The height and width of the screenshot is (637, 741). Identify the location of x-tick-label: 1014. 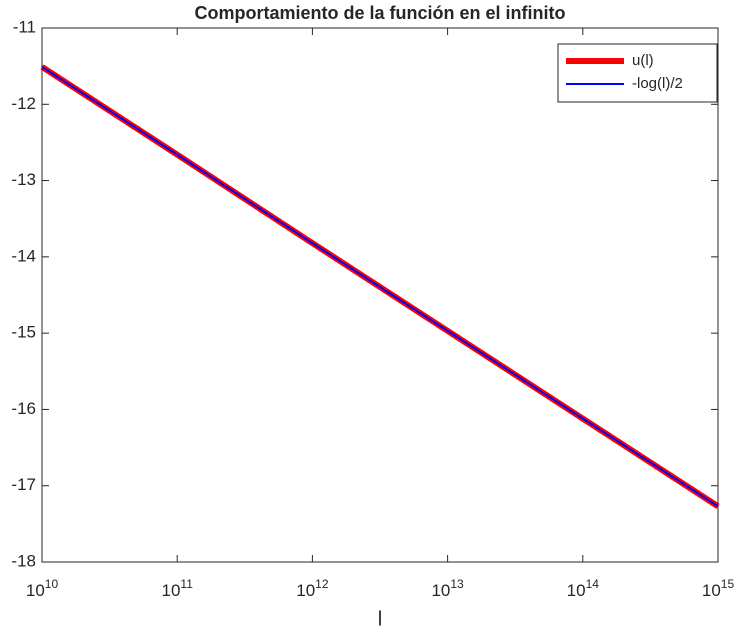
(583, 588).